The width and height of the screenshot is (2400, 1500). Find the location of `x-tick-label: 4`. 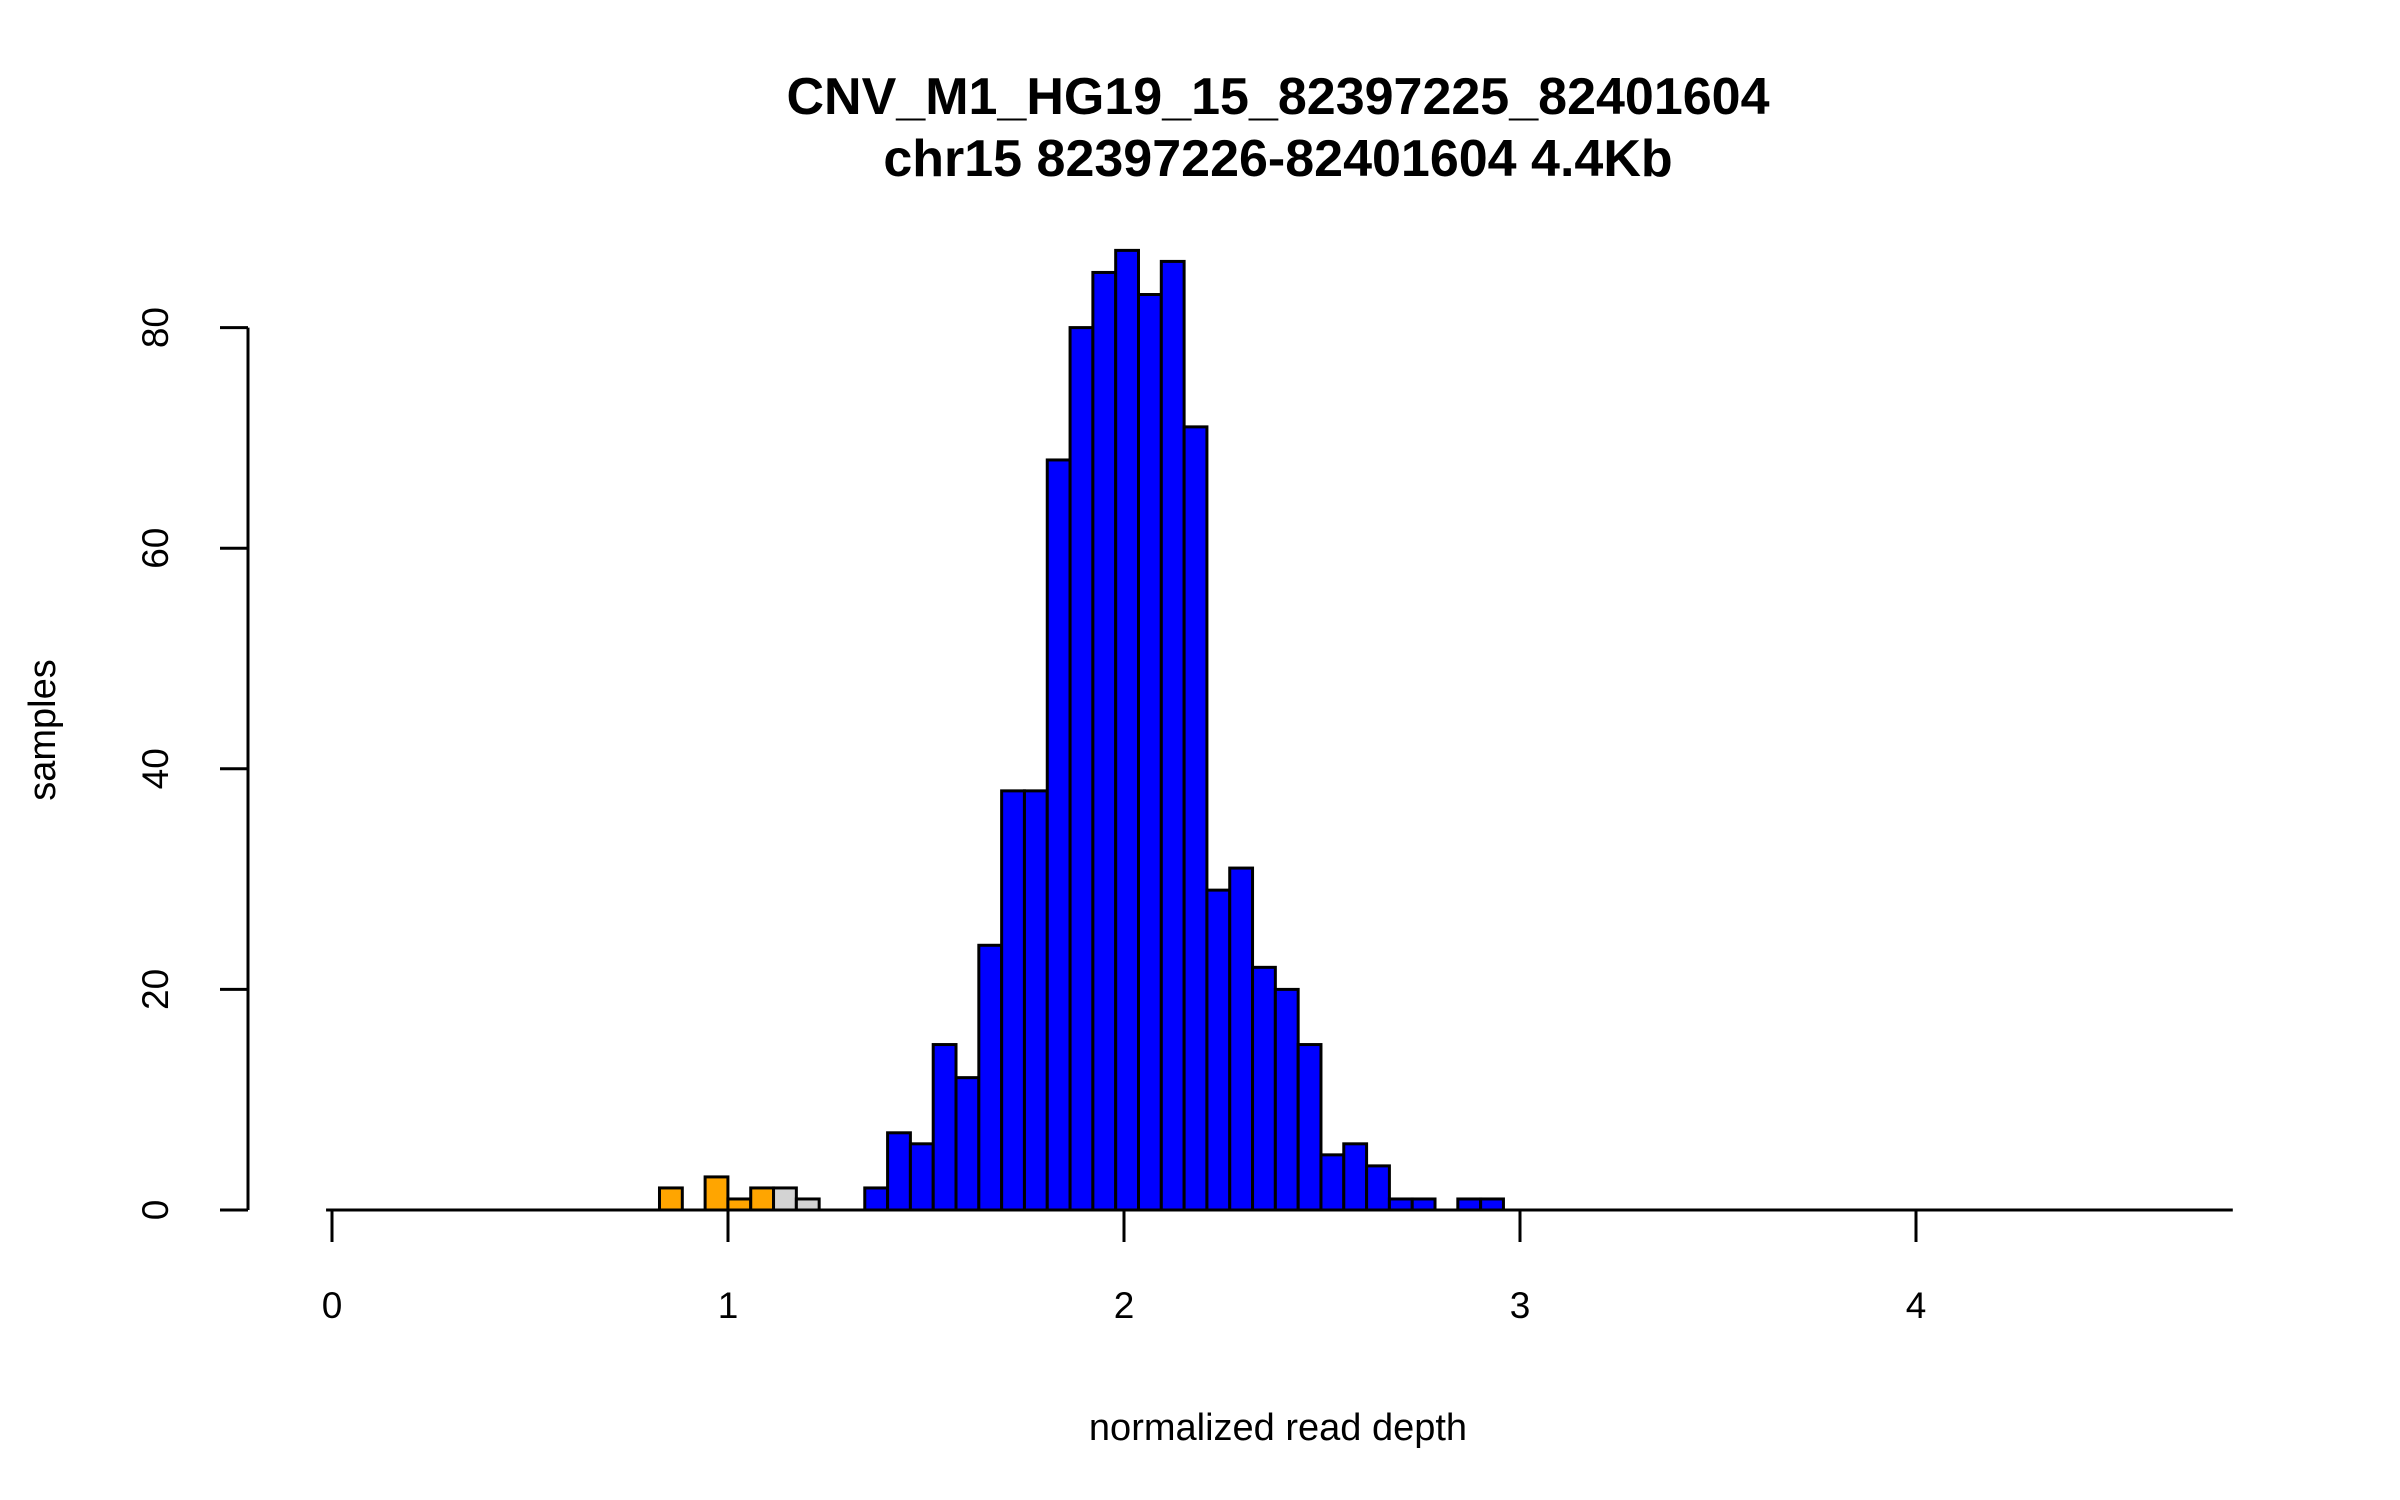

x-tick-label: 4 is located at coordinates (1916, 1305).